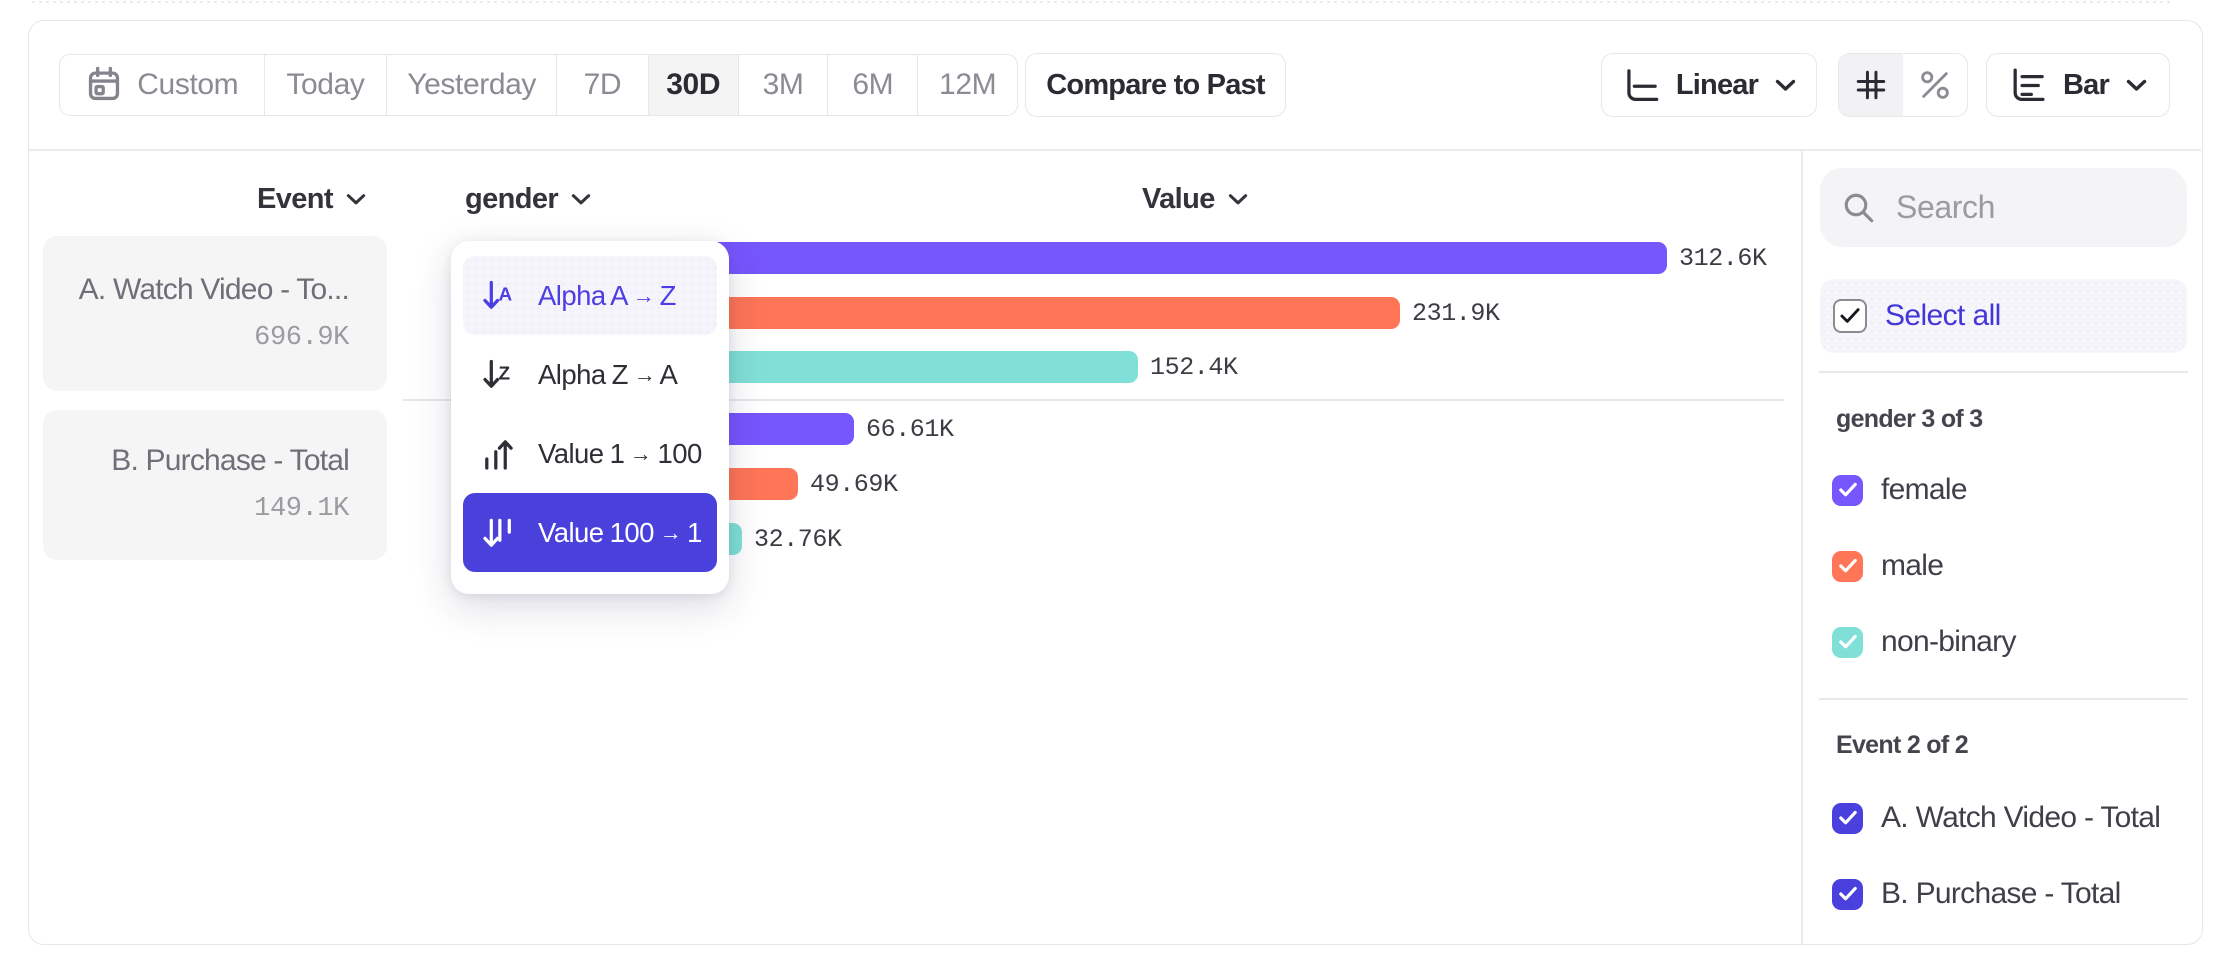 Image resolution: width=2234 pixels, height=974 pixels. What do you see at coordinates (504, 373) in the screenshot?
I see `svg-text: Z` at bounding box center [504, 373].